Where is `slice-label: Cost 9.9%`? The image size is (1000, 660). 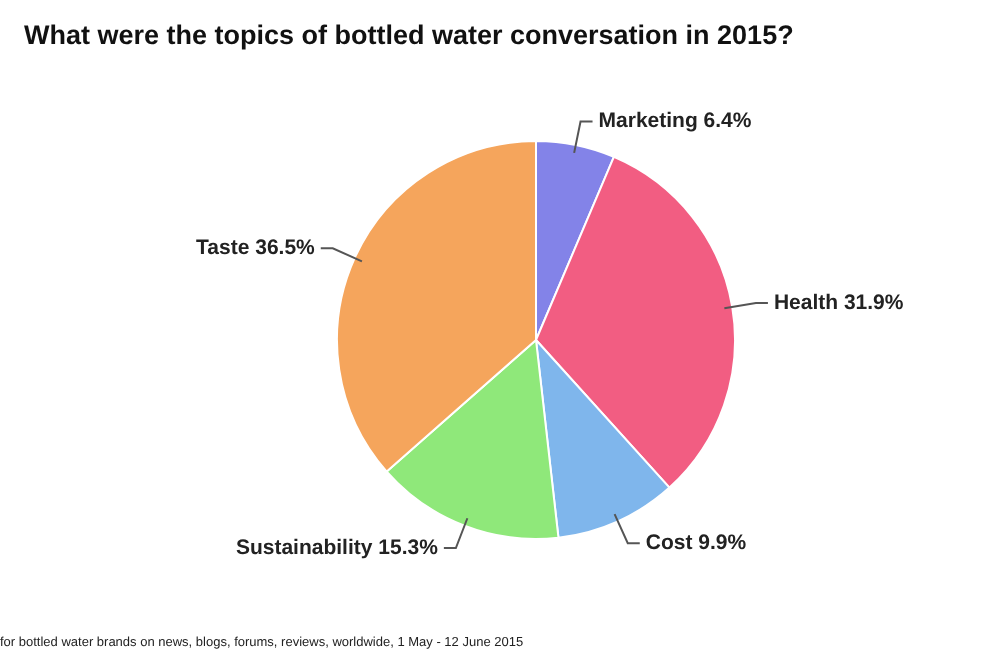
slice-label: Cost 9.9% is located at coordinates (696, 543).